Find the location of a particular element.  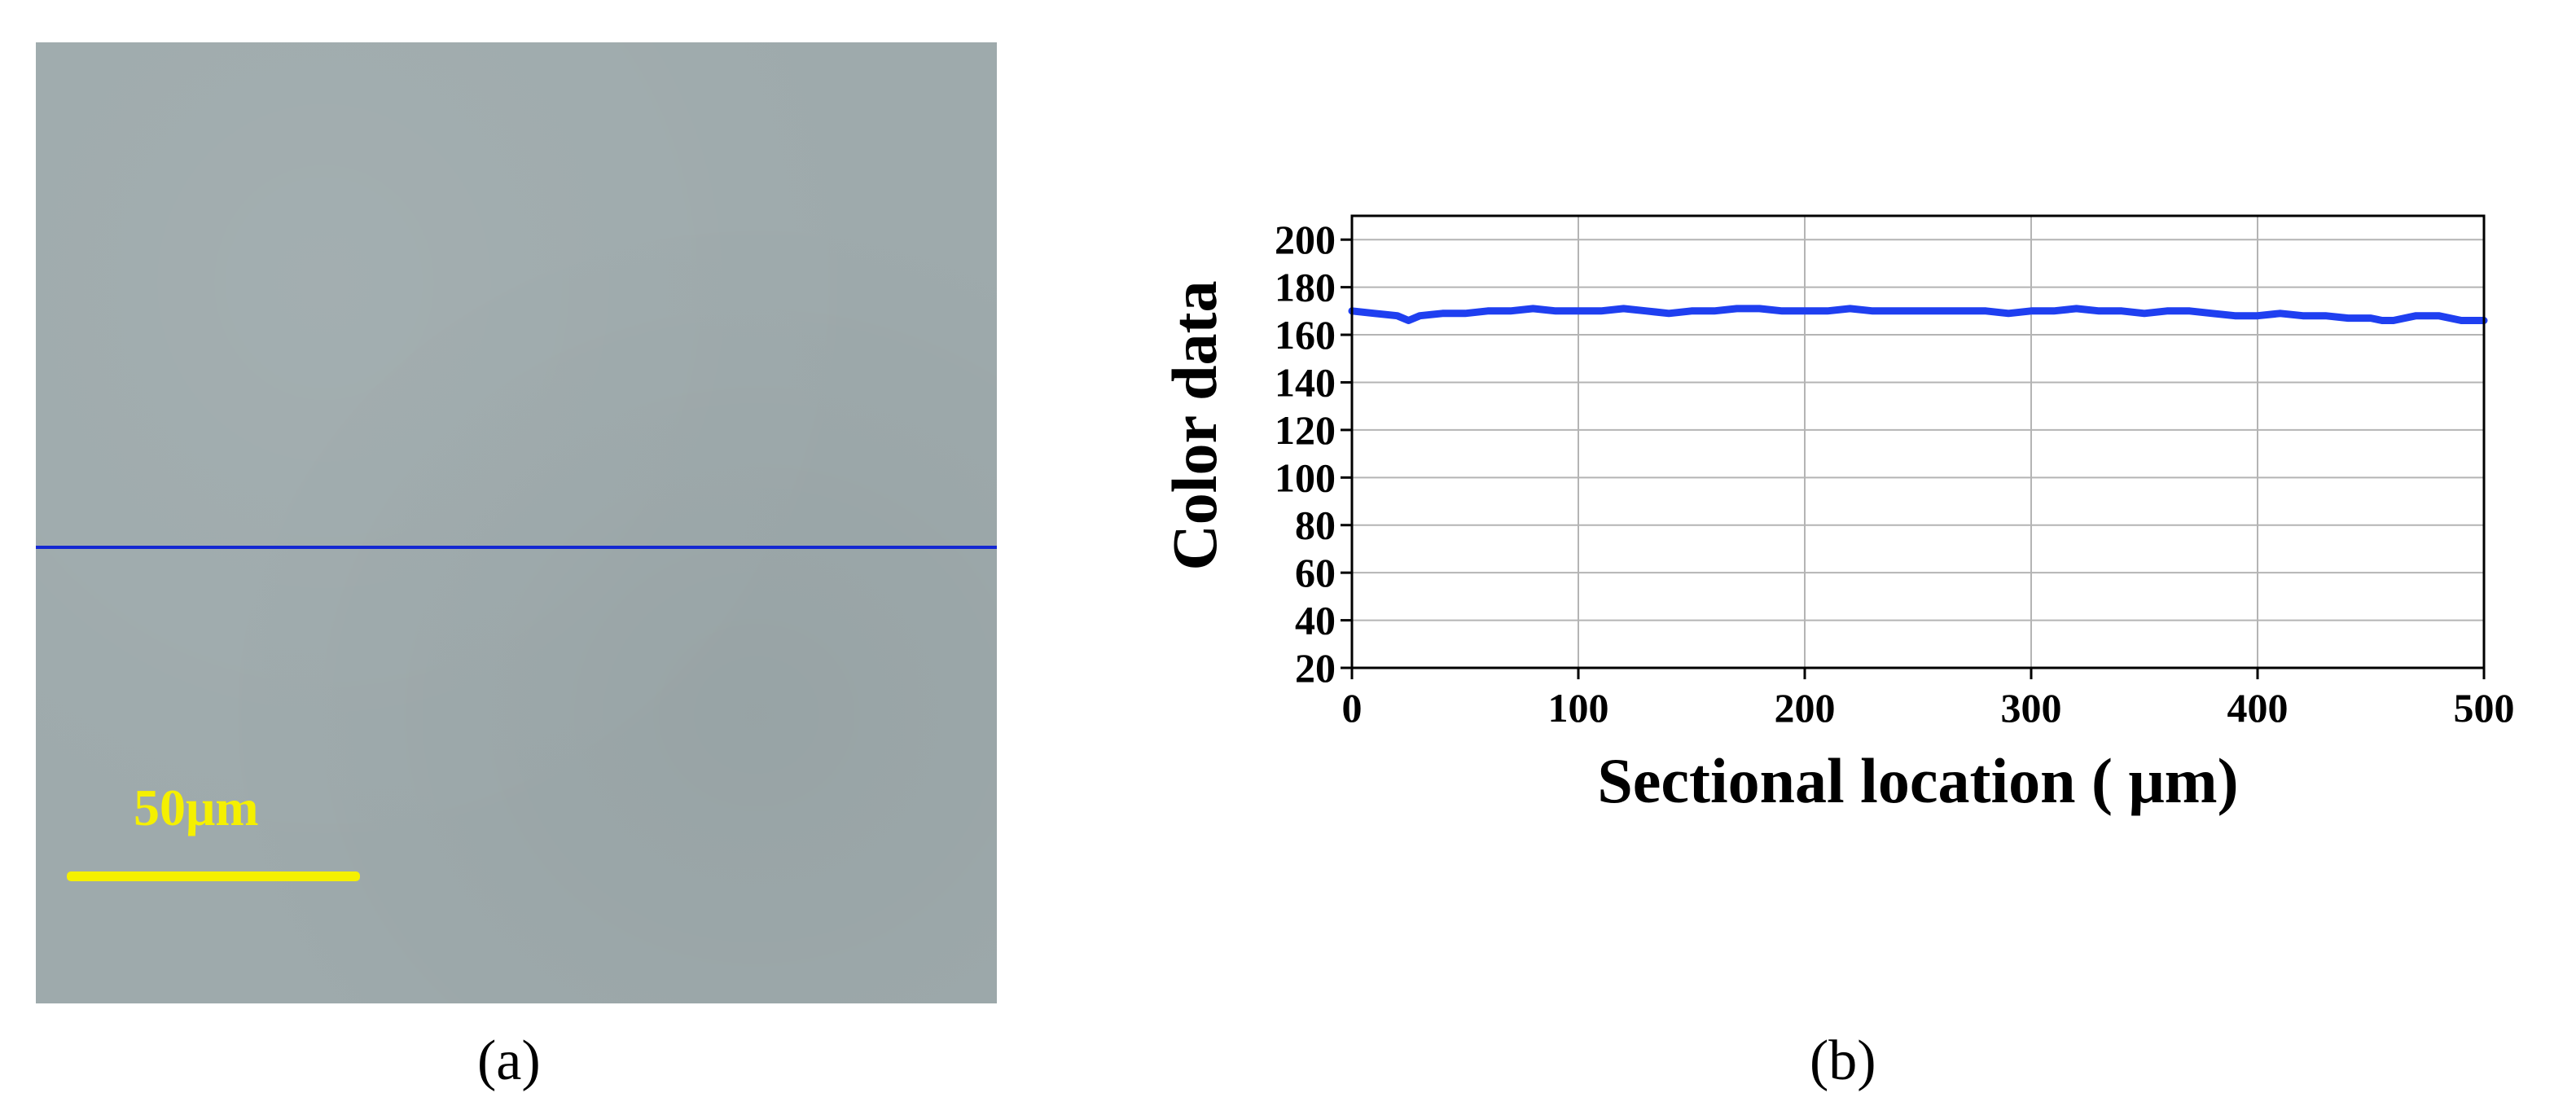

x-tick-label: 0 is located at coordinates (1352, 708).